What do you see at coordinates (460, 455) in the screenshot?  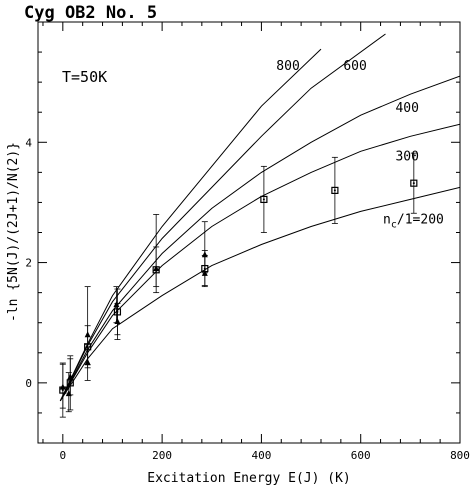 I see `x-tick-label: 800` at bounding box center [460, 455].